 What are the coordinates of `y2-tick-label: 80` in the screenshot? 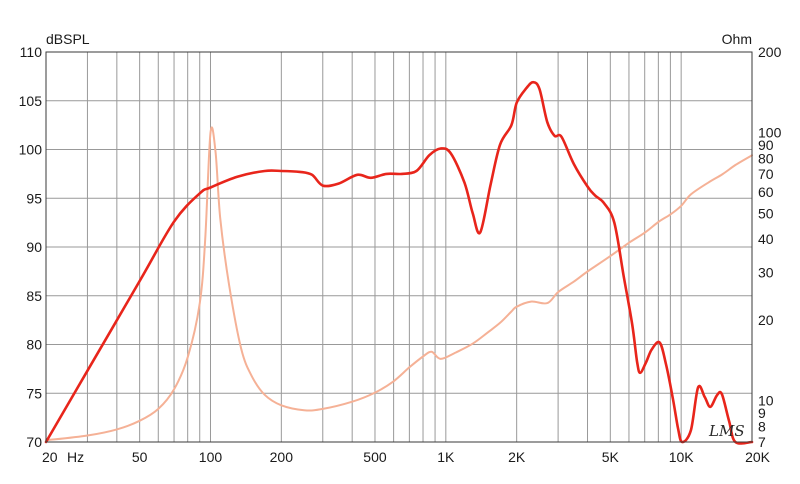 It's located at (766, 159).